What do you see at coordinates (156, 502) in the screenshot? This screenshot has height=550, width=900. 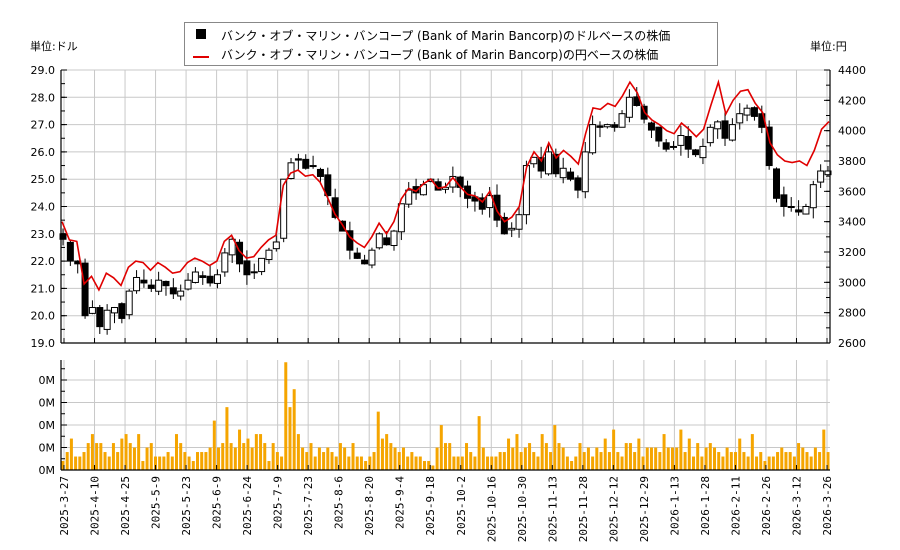 I see `x-date-label: 2025-5-9` at bounding box center [156, 502].